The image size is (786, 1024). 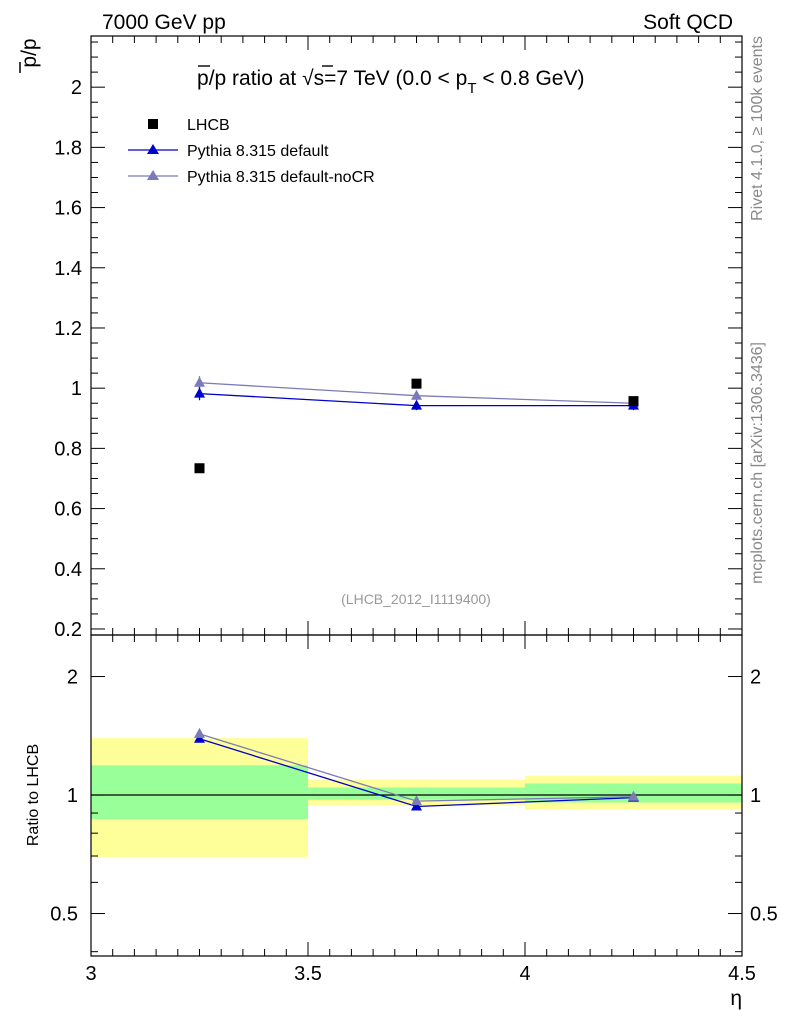 What do you see at coordinates (68, 630) in the screenshot?
I see `y-tick-label: 0.2` at bounding box center [68, 630].